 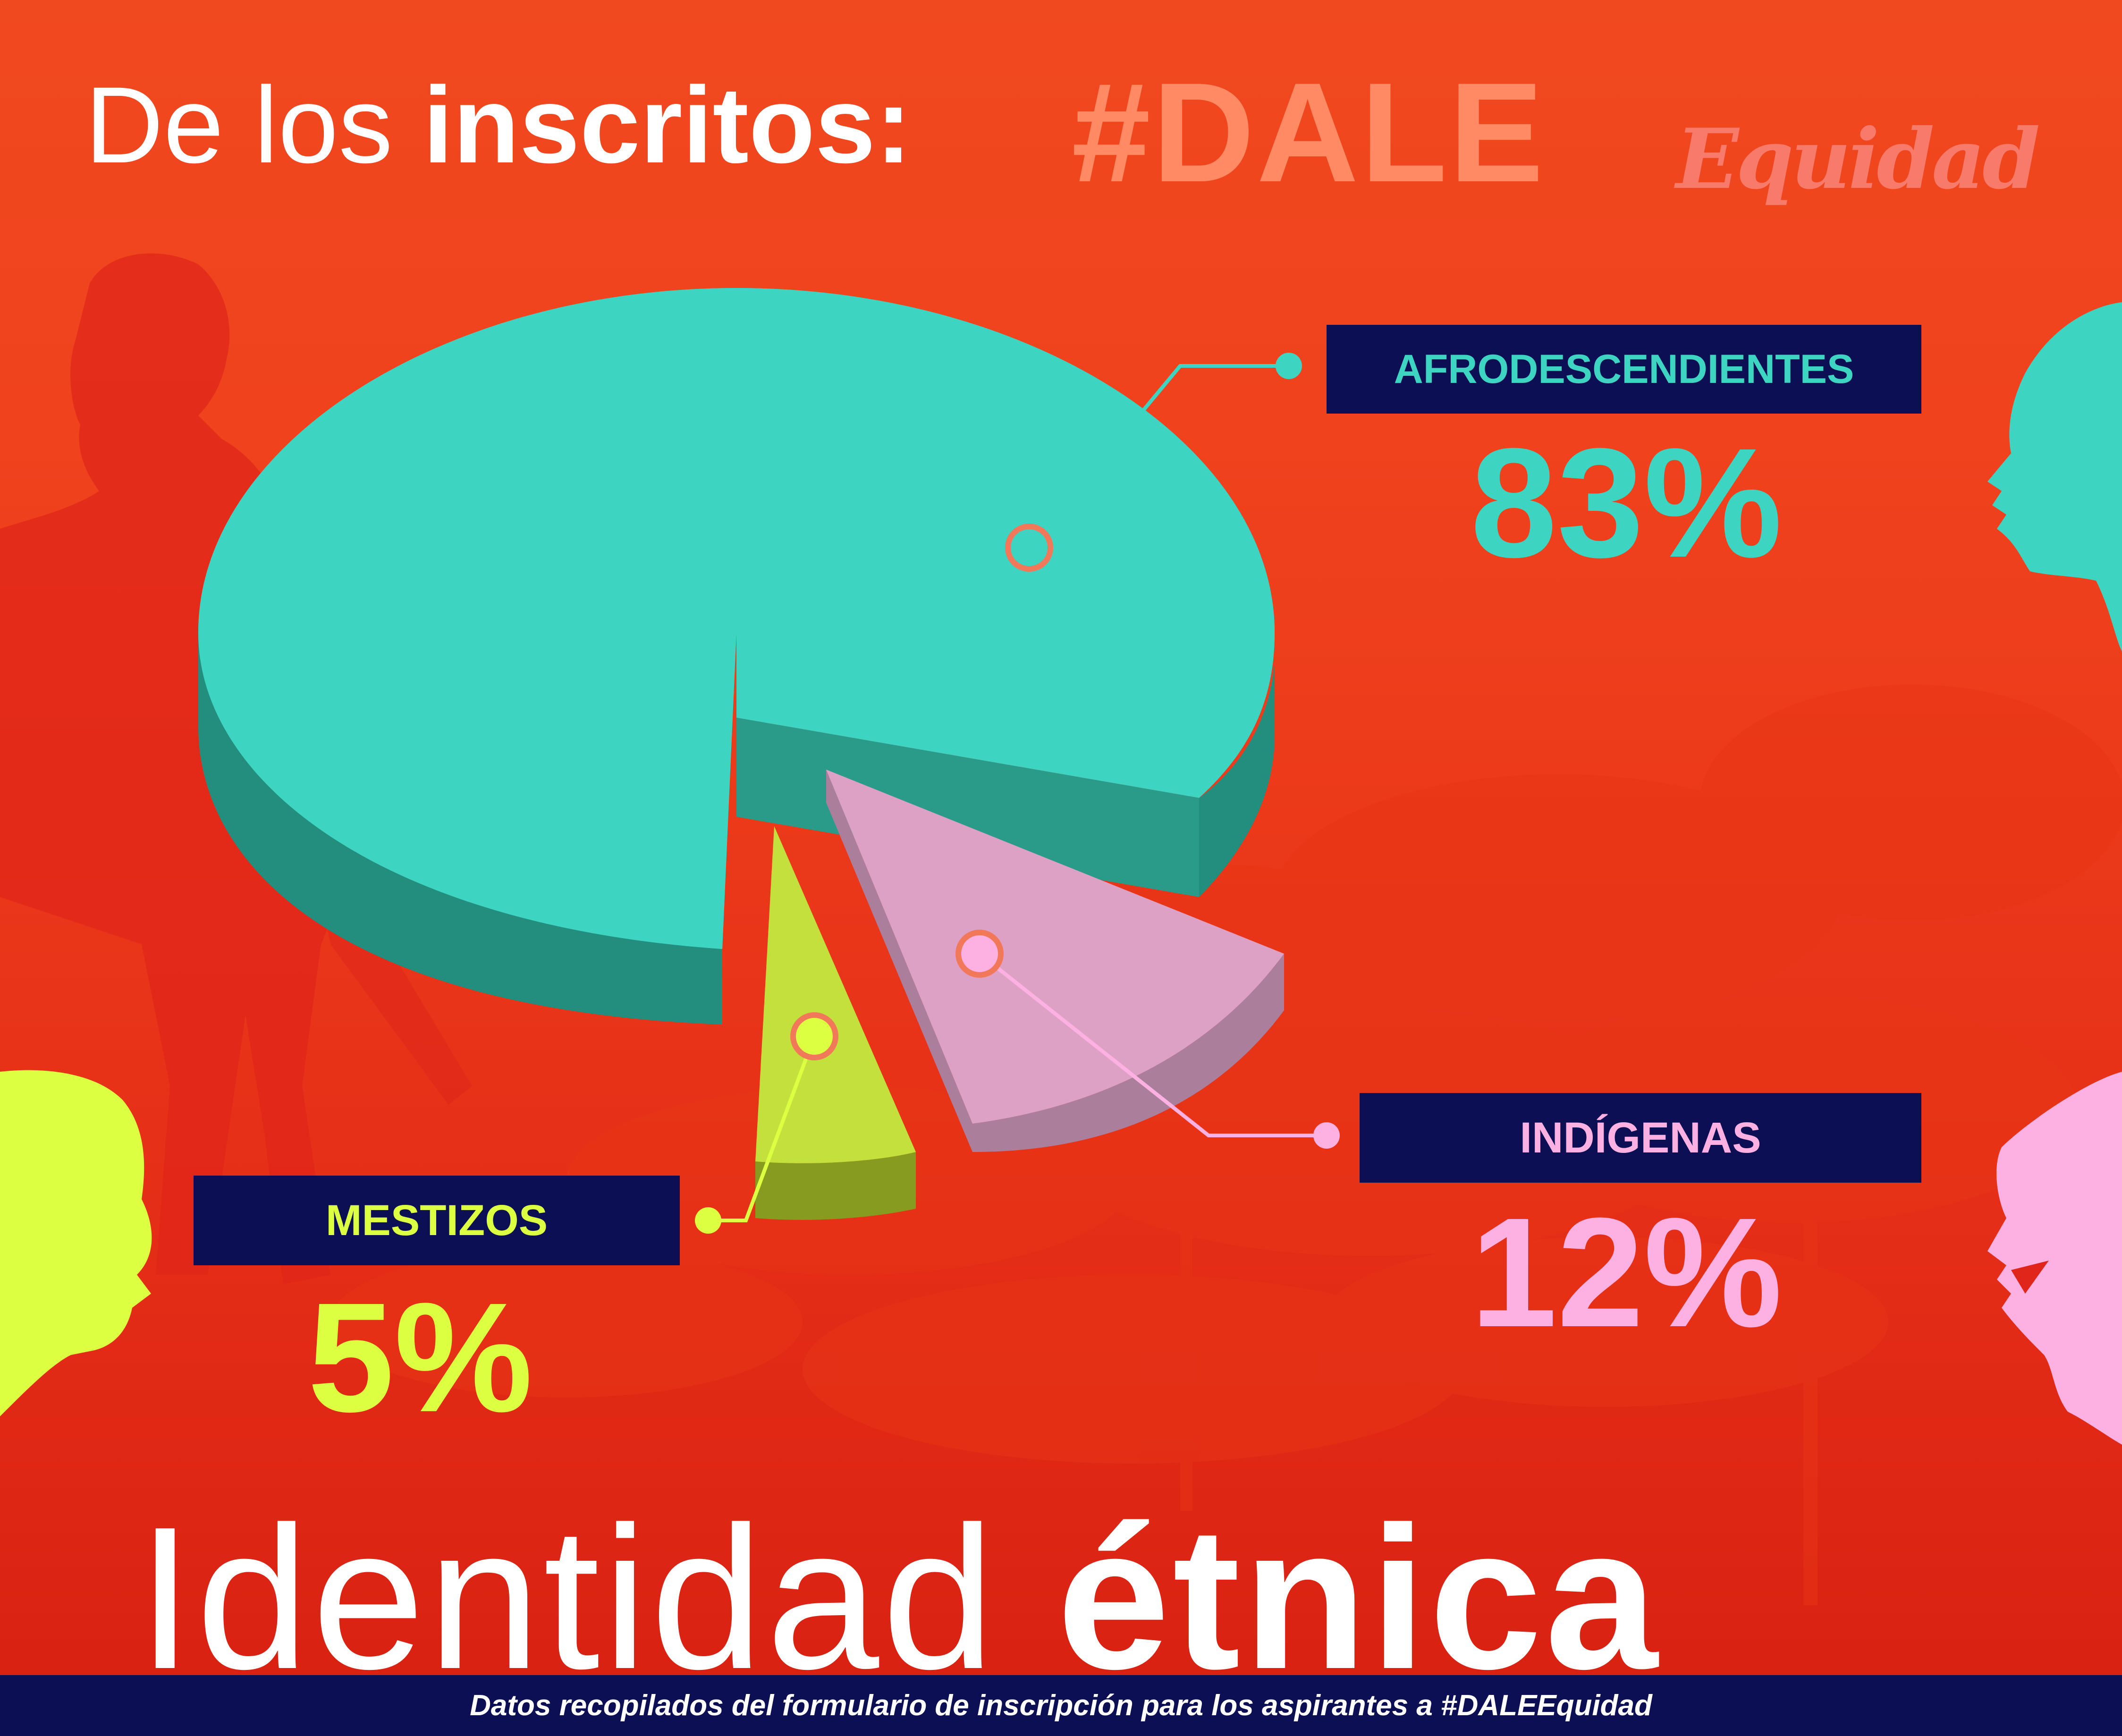 I want to click on callout-marker-afro, so click(x=1029, y=548).